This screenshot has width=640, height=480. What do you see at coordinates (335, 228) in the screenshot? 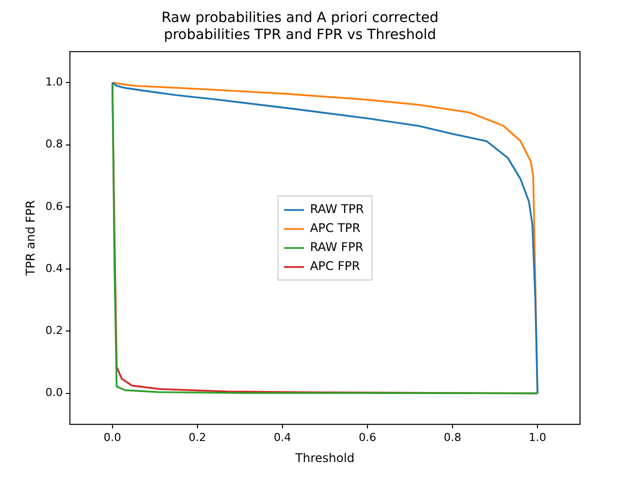
I see `legend-label: APC TPR` at bounding box center [335, 228].